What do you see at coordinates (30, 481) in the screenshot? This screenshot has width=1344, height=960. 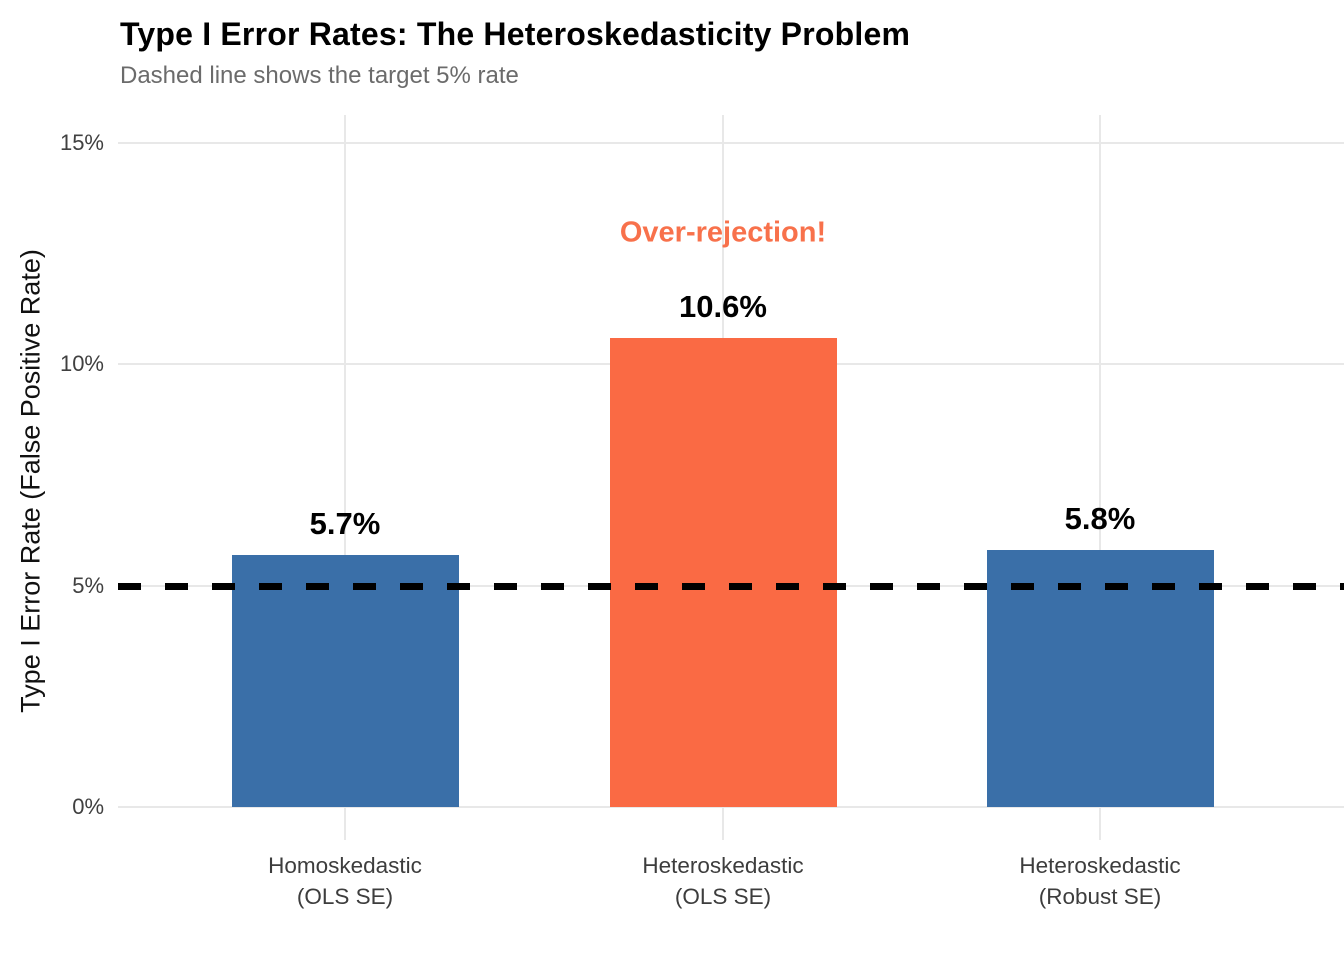 I see `y-axis-title: Type I Error Rate (False Positive Rate)` at bounding box center [30, 481].